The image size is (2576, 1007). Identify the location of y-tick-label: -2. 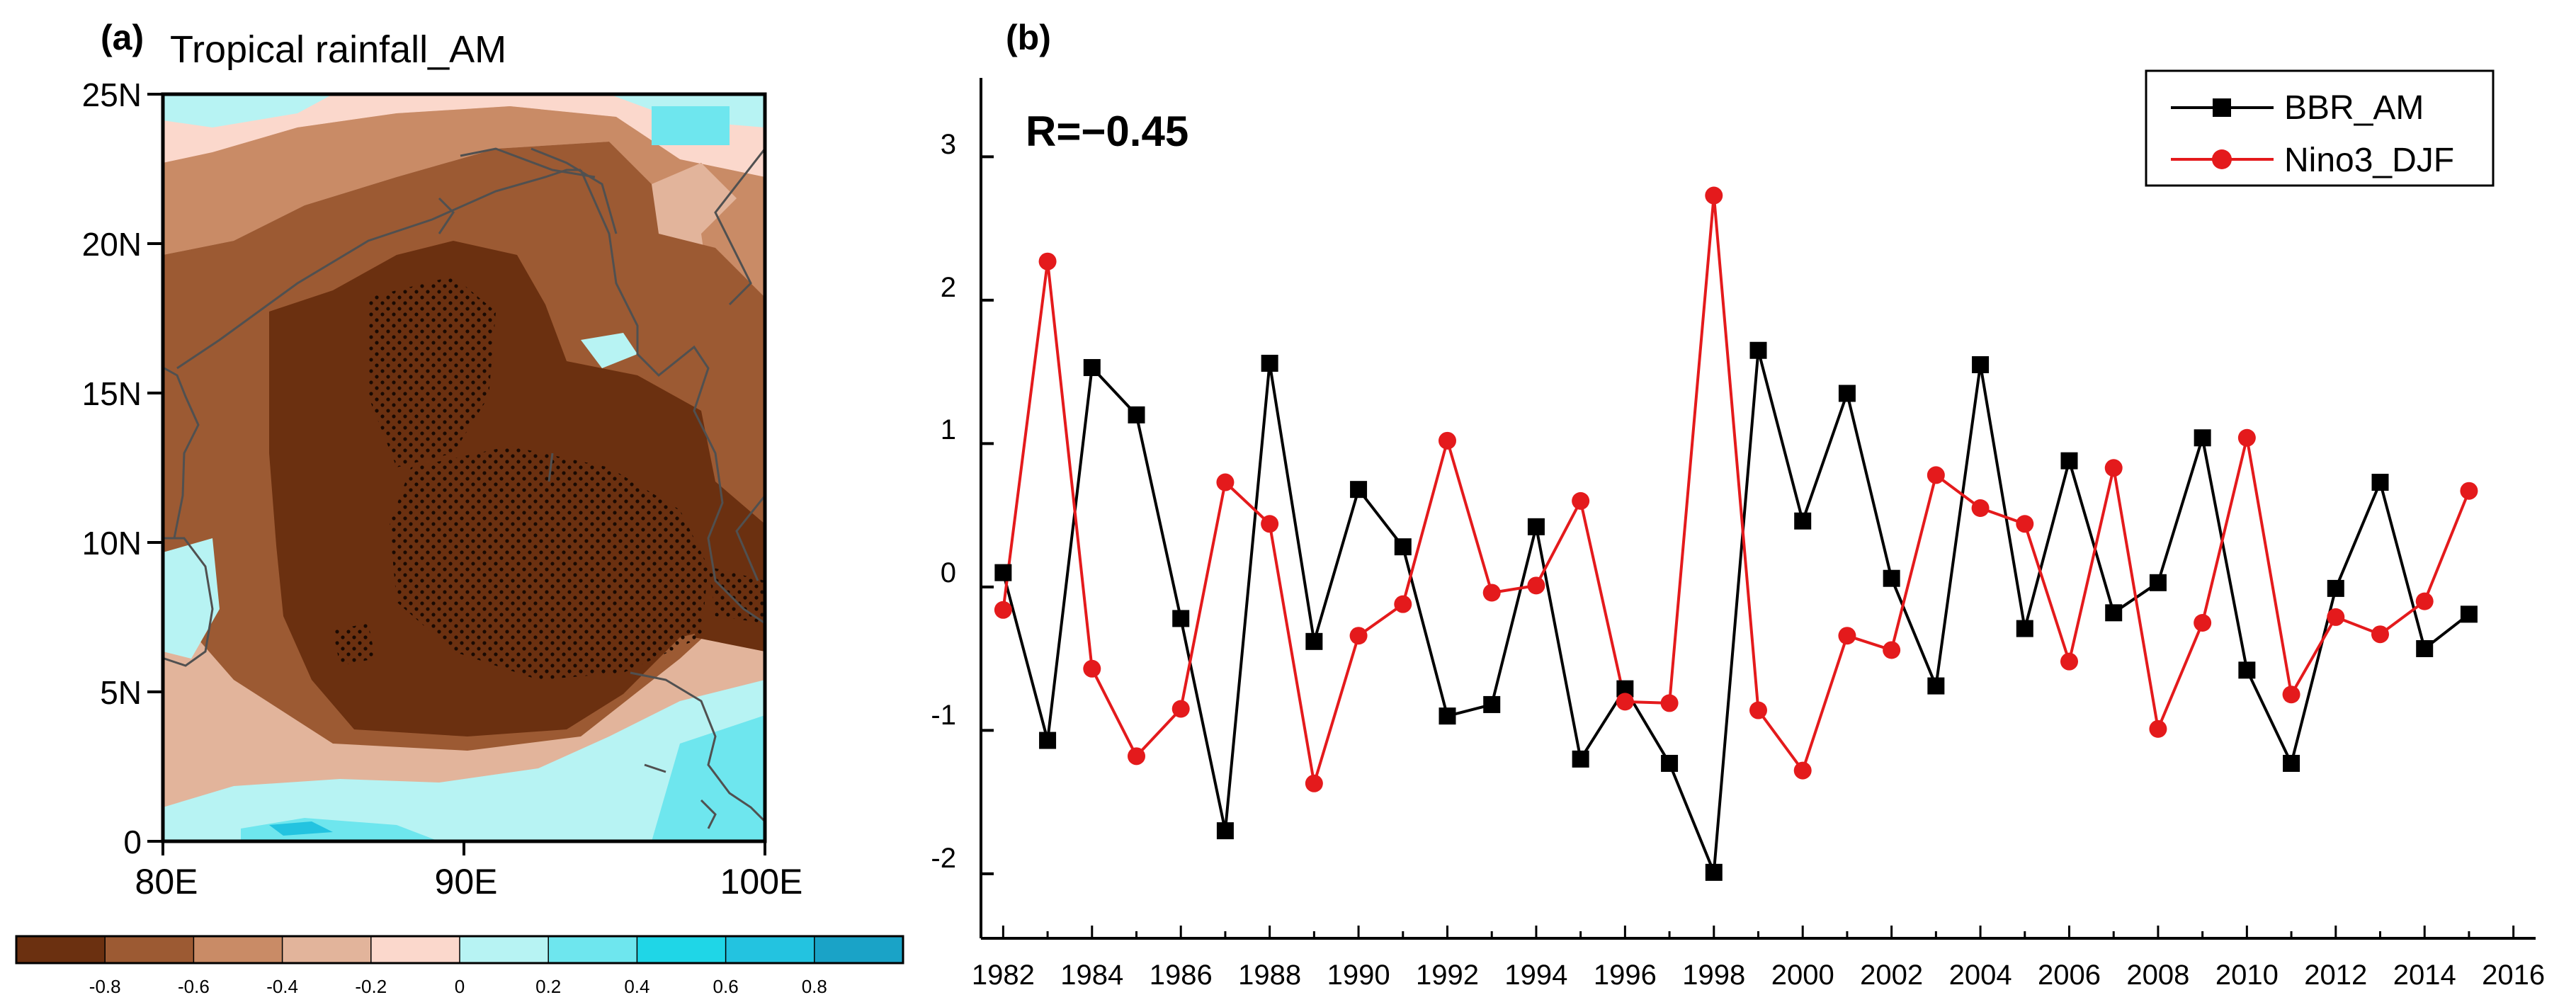
(943, 858).